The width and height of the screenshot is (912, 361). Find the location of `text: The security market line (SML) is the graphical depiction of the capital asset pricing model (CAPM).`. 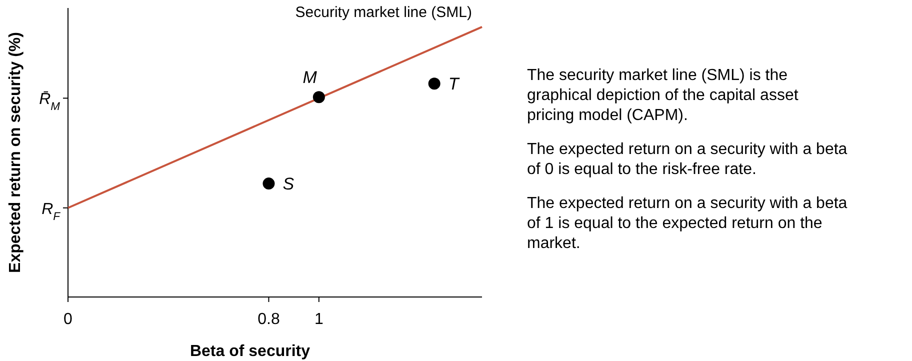

text: The security market line (SML) is the graphical depiction of the capital asset pricing model (CAPM). is located at coordinates (663, 95).